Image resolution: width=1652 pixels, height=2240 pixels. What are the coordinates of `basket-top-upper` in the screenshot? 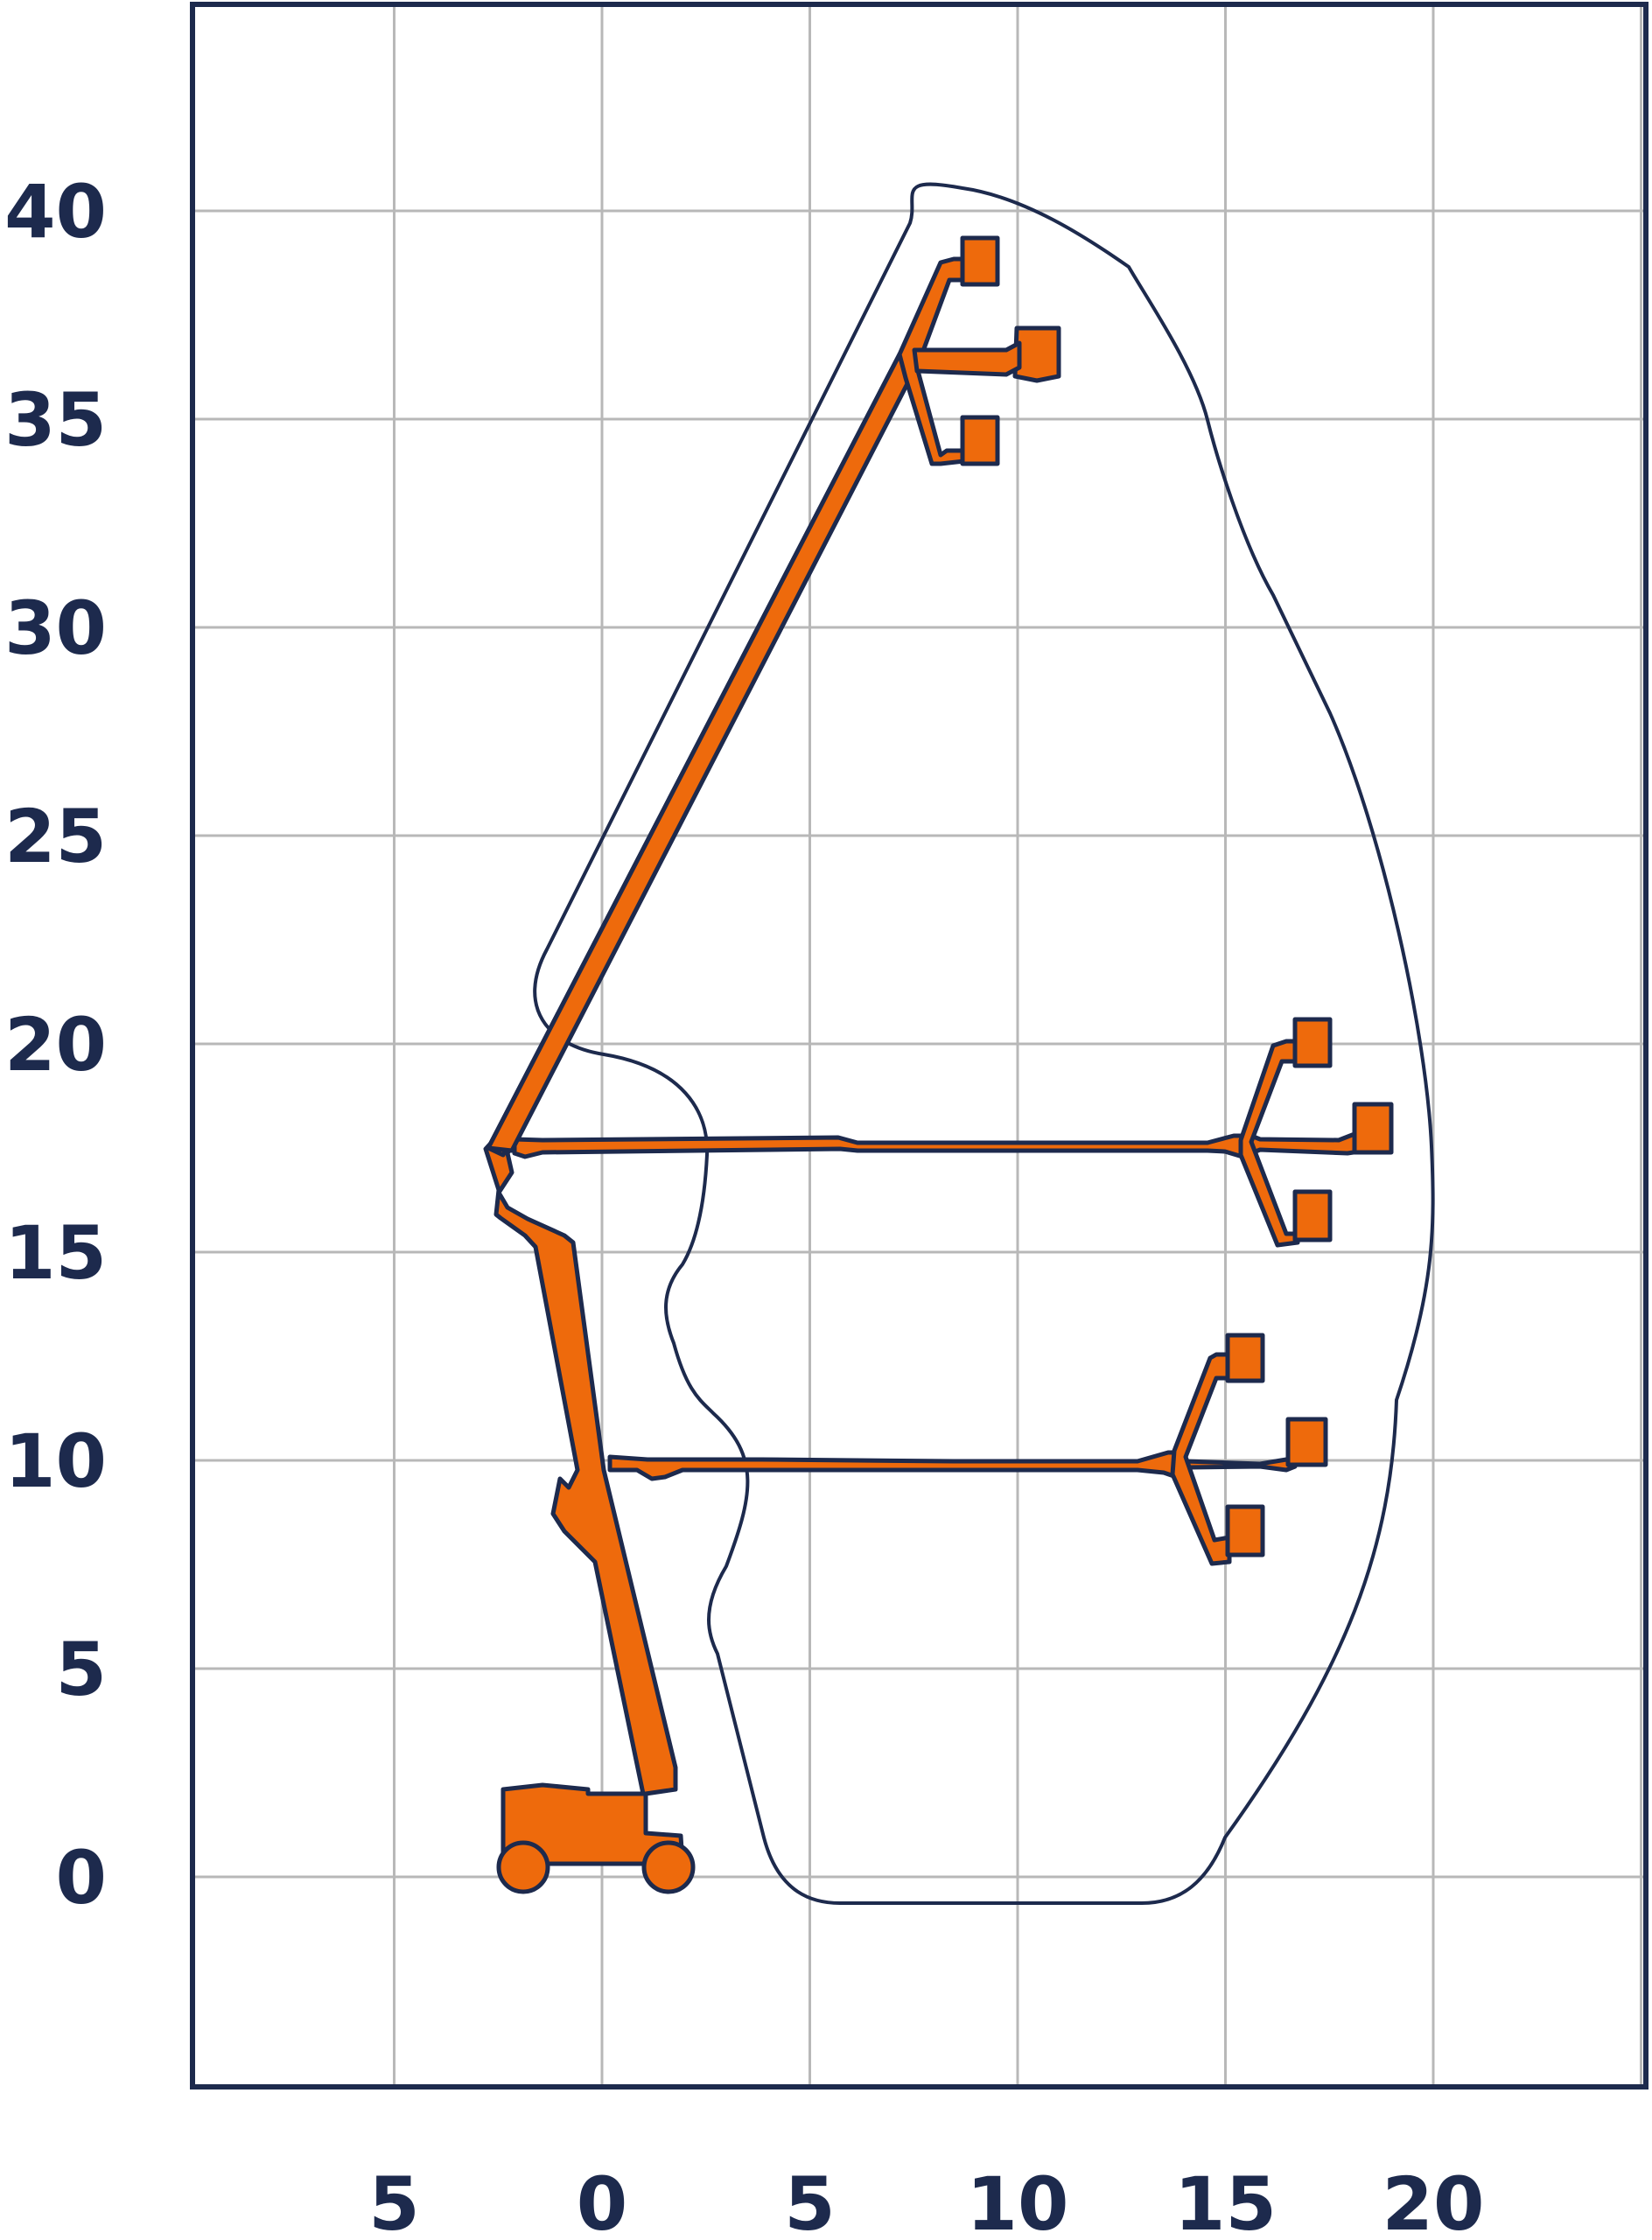 It's located at (980, 261).